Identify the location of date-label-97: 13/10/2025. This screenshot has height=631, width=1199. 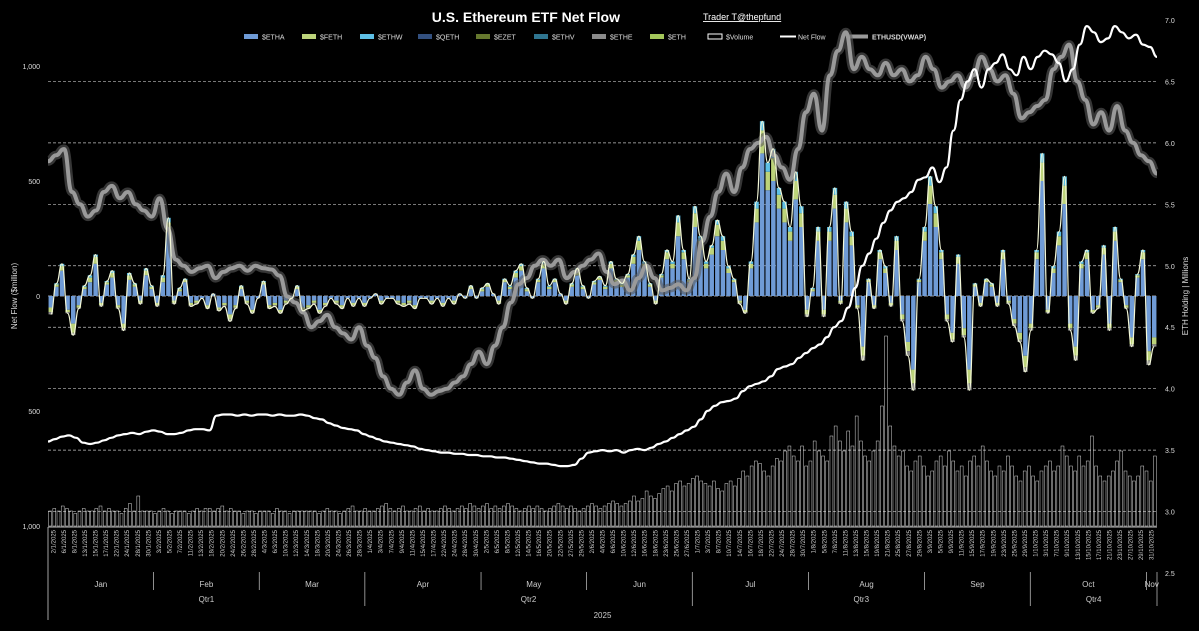
(1079, 544).